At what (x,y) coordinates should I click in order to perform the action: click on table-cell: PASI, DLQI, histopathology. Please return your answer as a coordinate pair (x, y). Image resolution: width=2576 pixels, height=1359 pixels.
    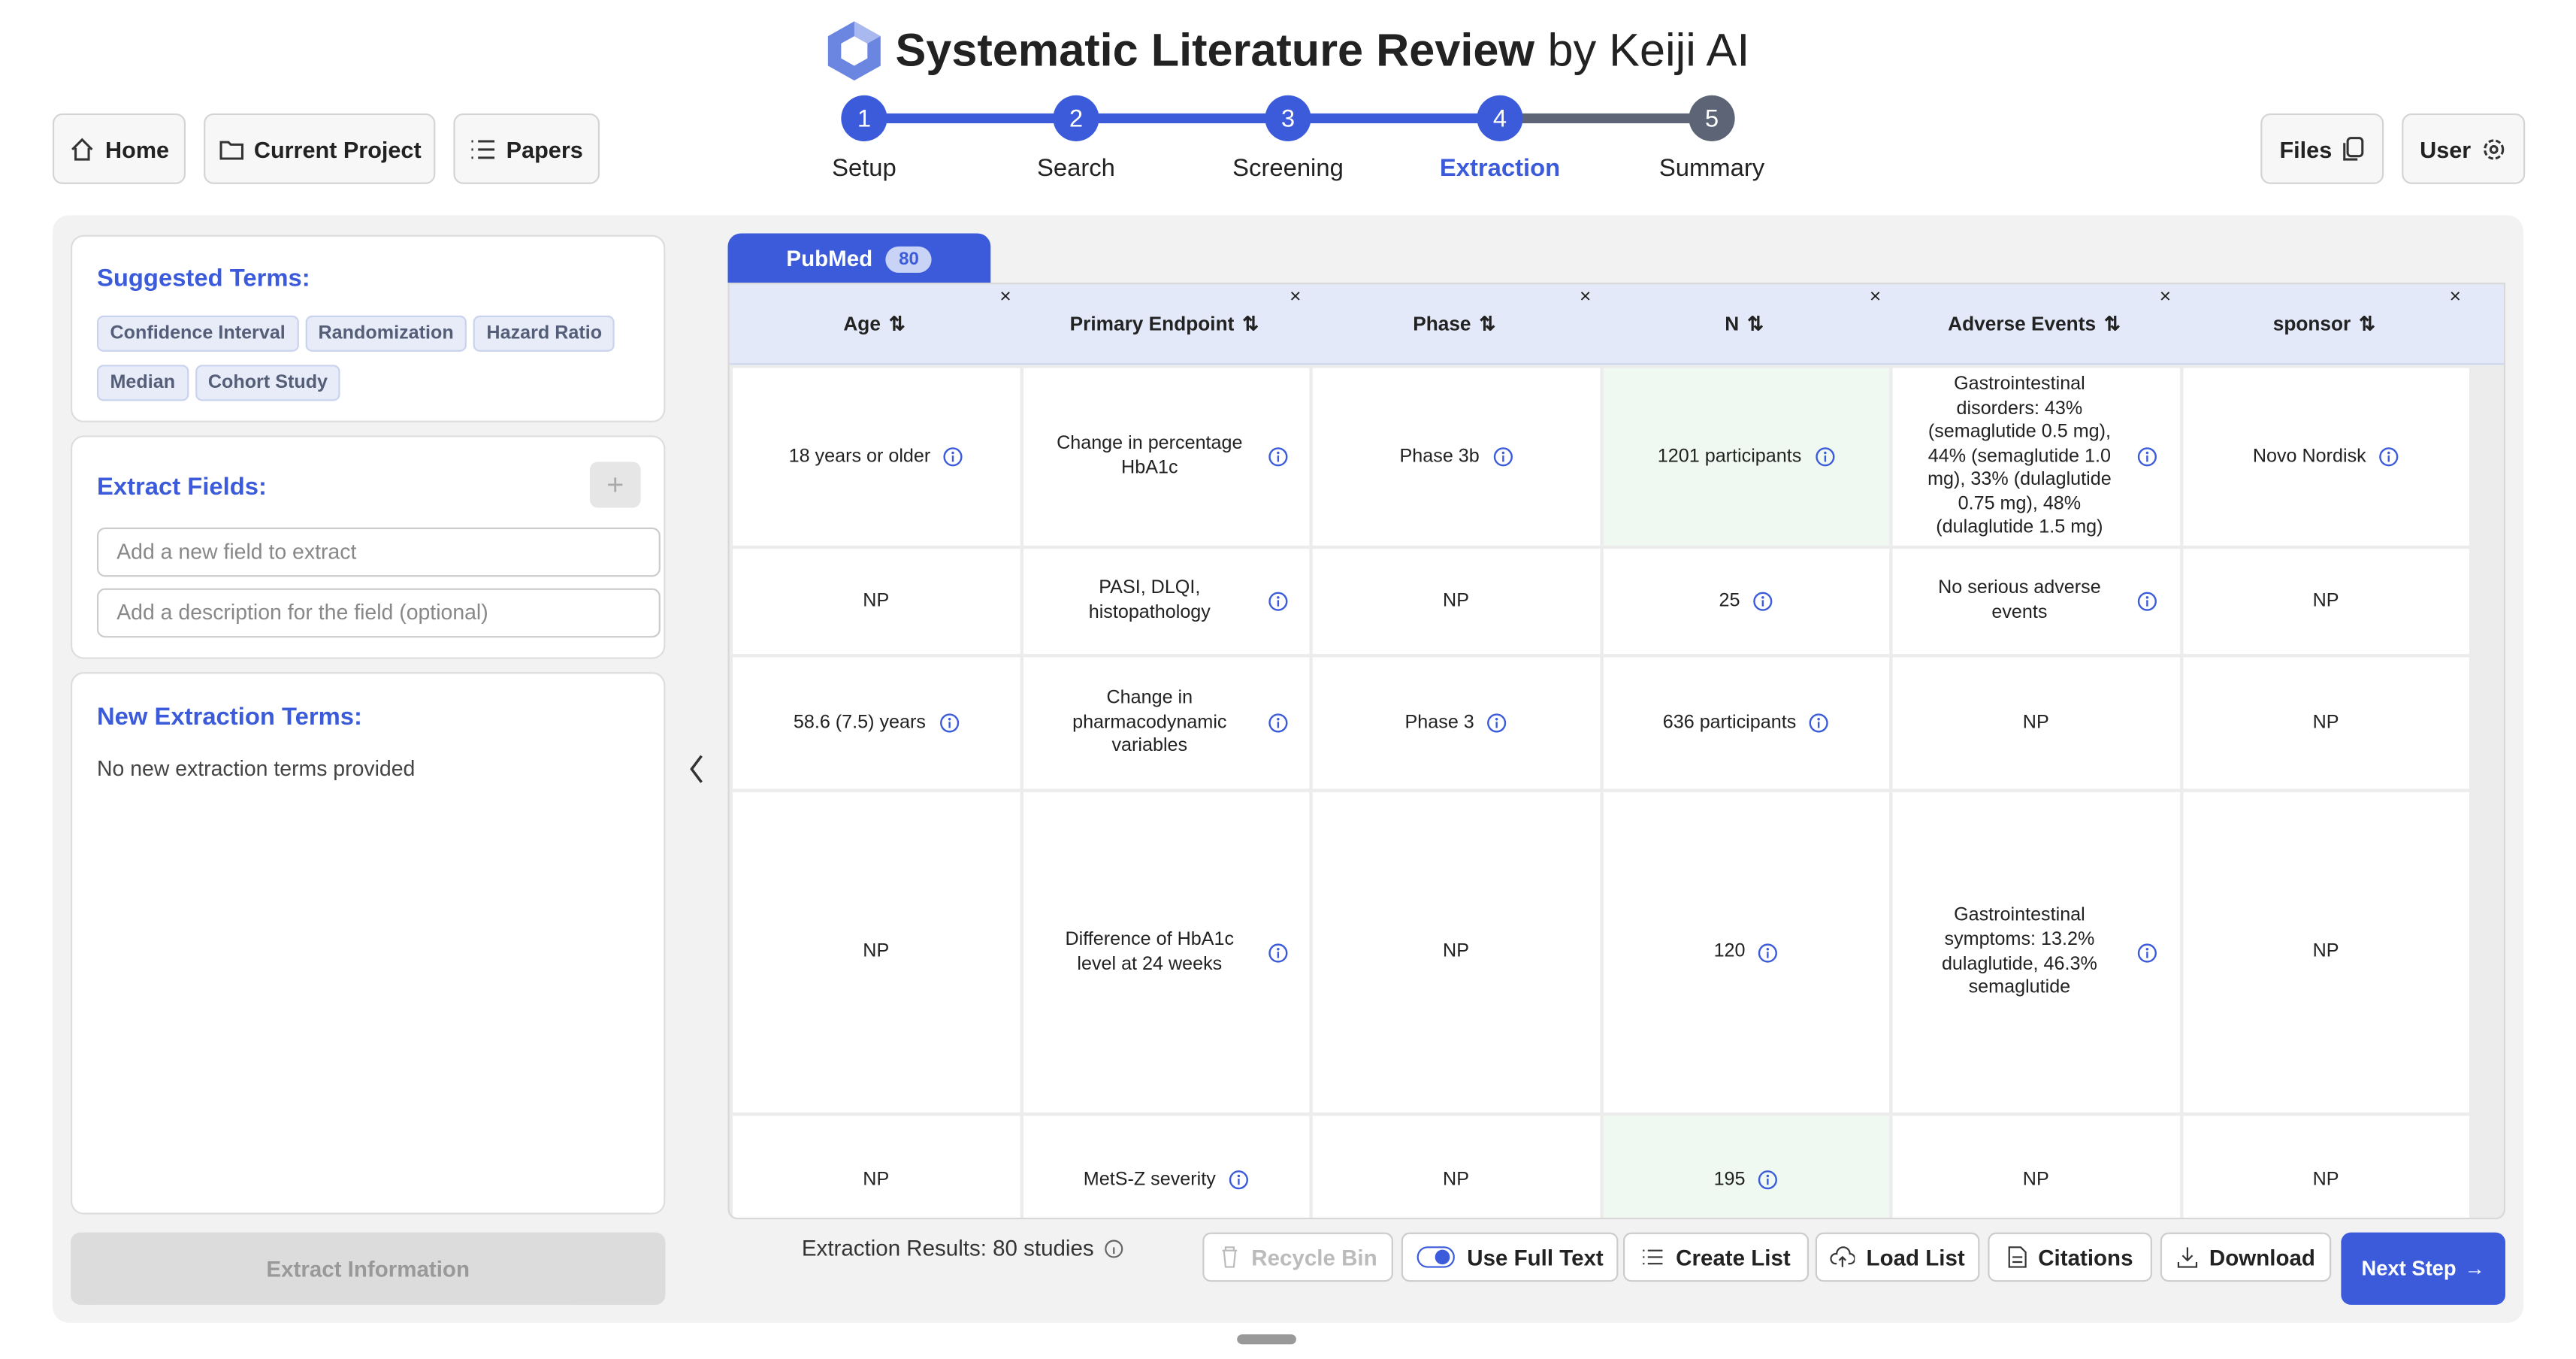
    Looking at the image, I should click on (1166, 602).